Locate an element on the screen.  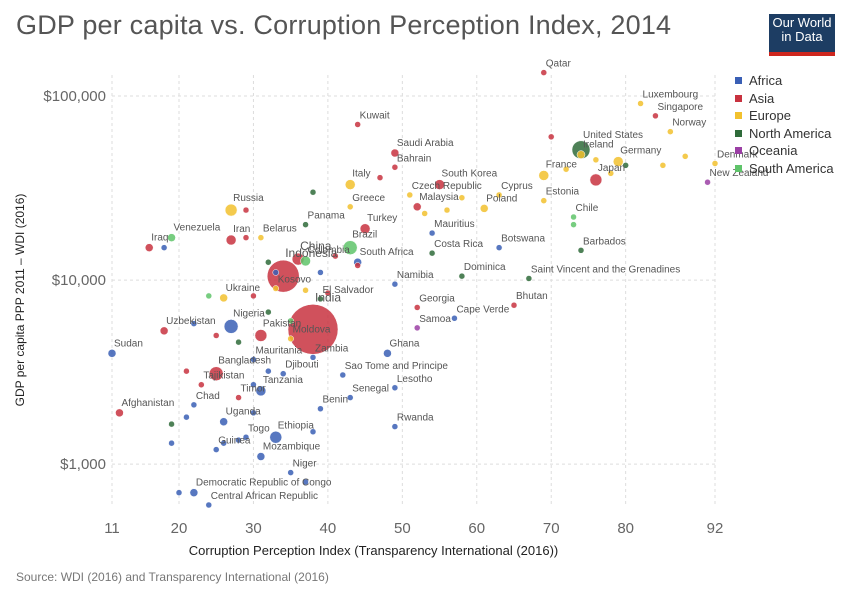
point-label: Pakistan is located at coordinates (282, 323).